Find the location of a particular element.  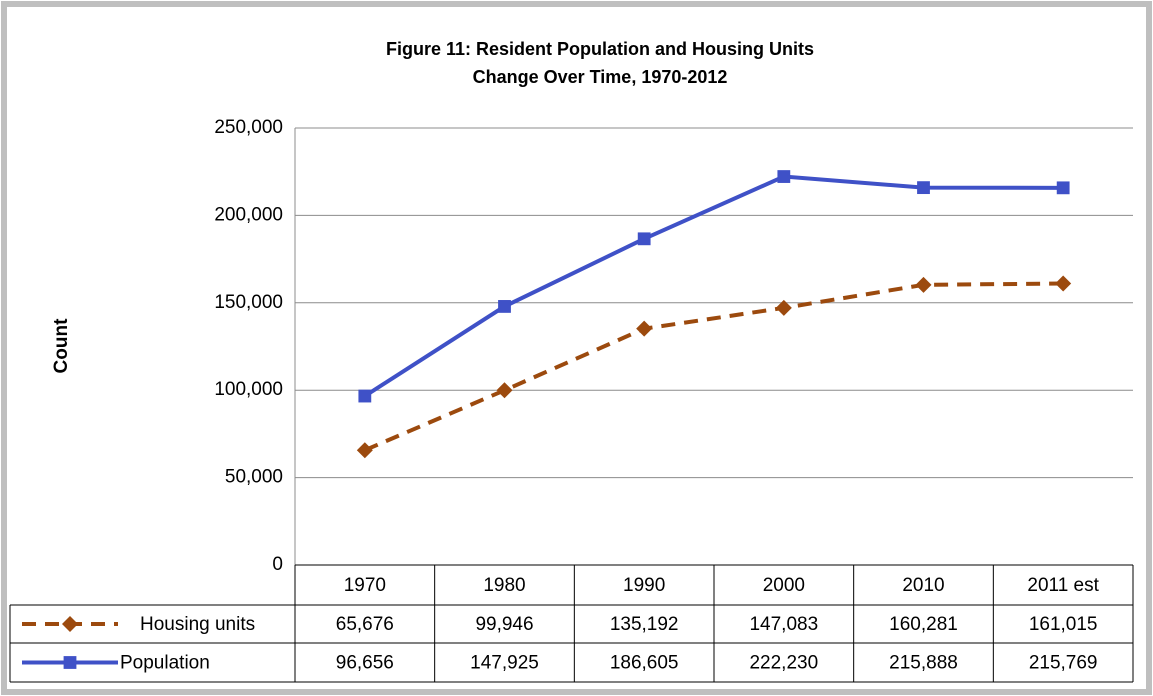

chart-title: Change Over Time, 1970-2012 is located at coordinates (600, 77).